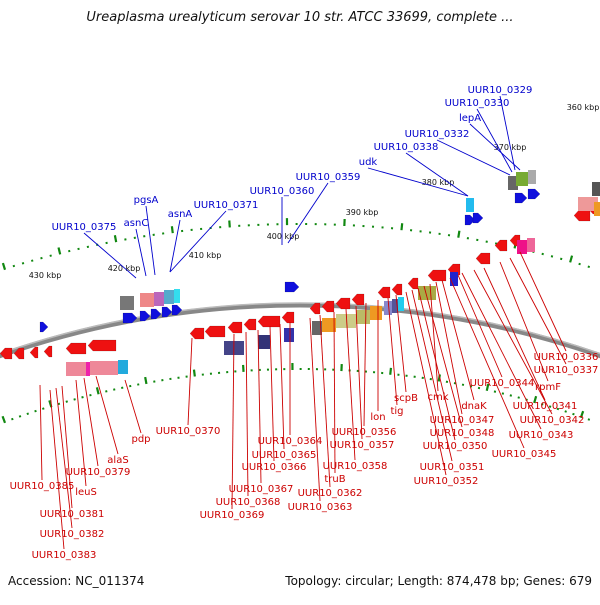  I want to click on reverse-gene-label: UUR10_0385, so click(42, 486).